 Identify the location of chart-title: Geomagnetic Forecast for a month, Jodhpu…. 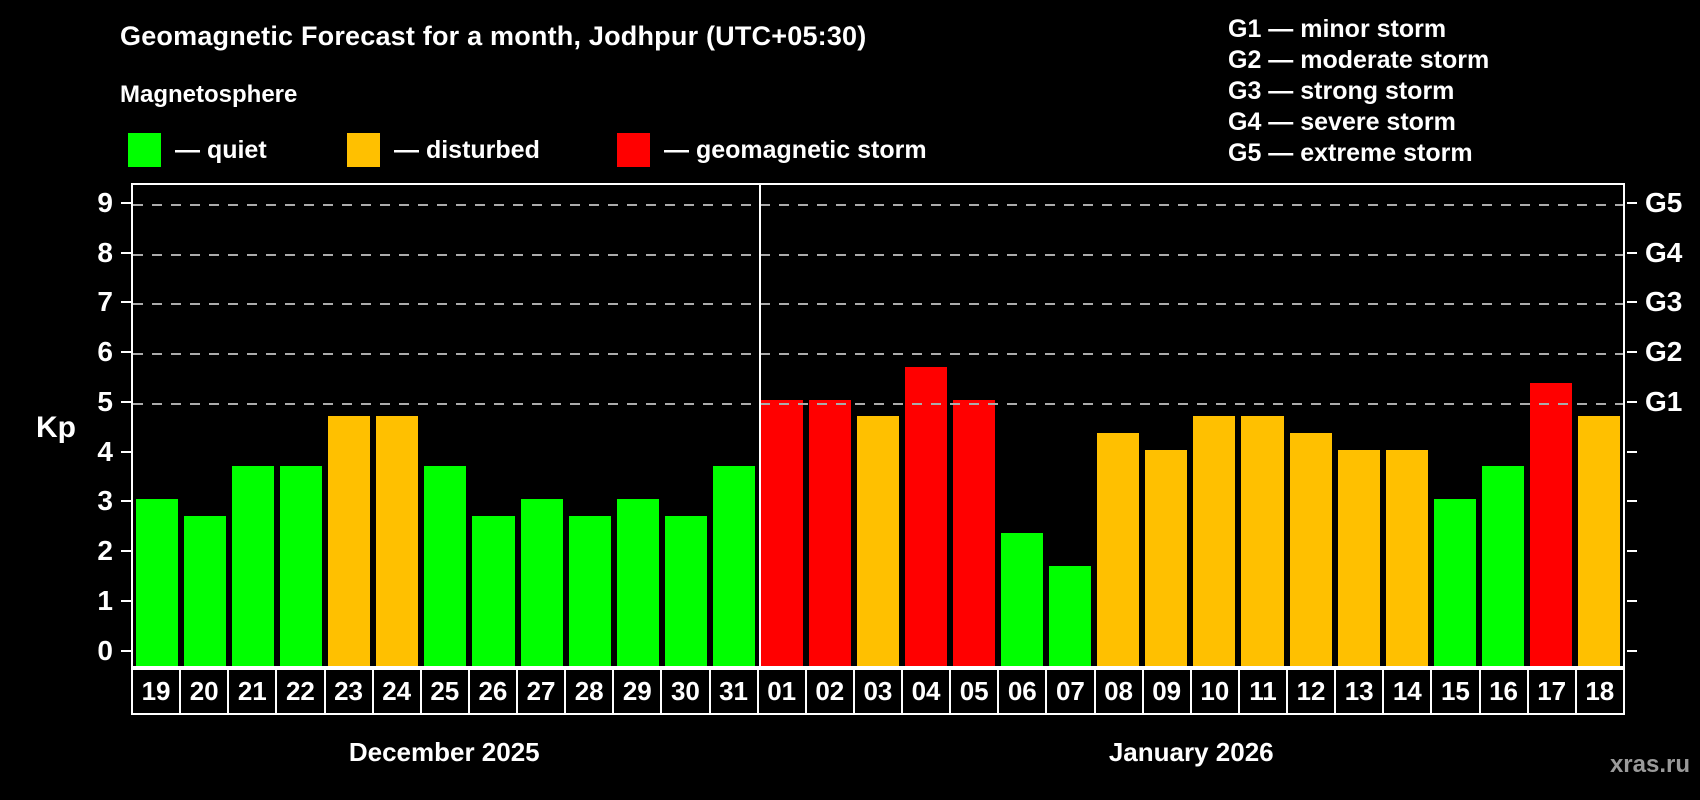
(493, 36).